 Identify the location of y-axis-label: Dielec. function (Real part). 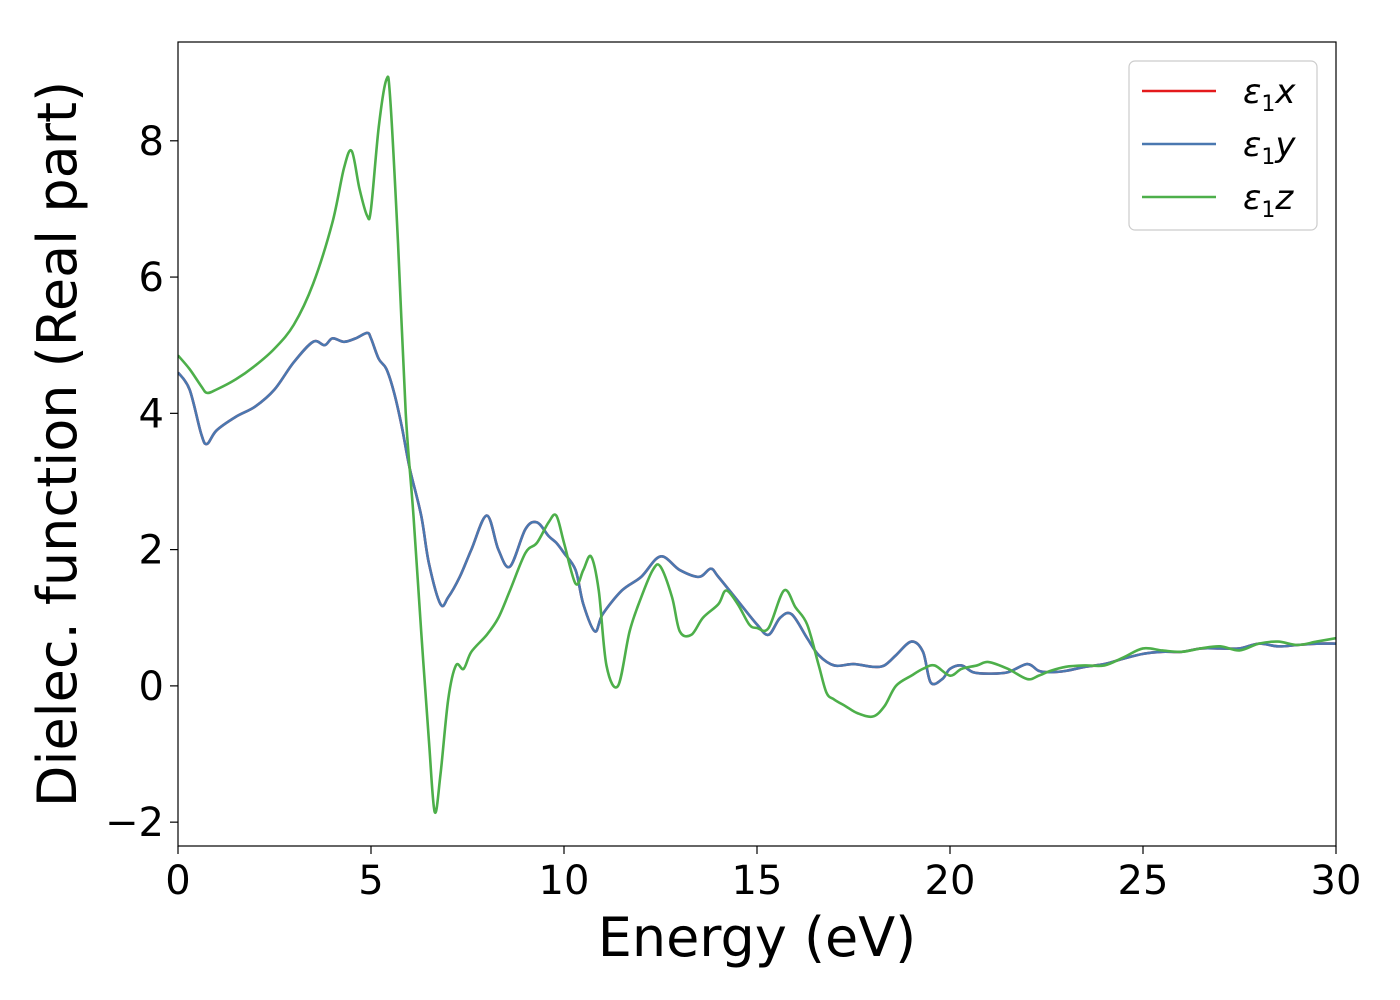
(57, 444).